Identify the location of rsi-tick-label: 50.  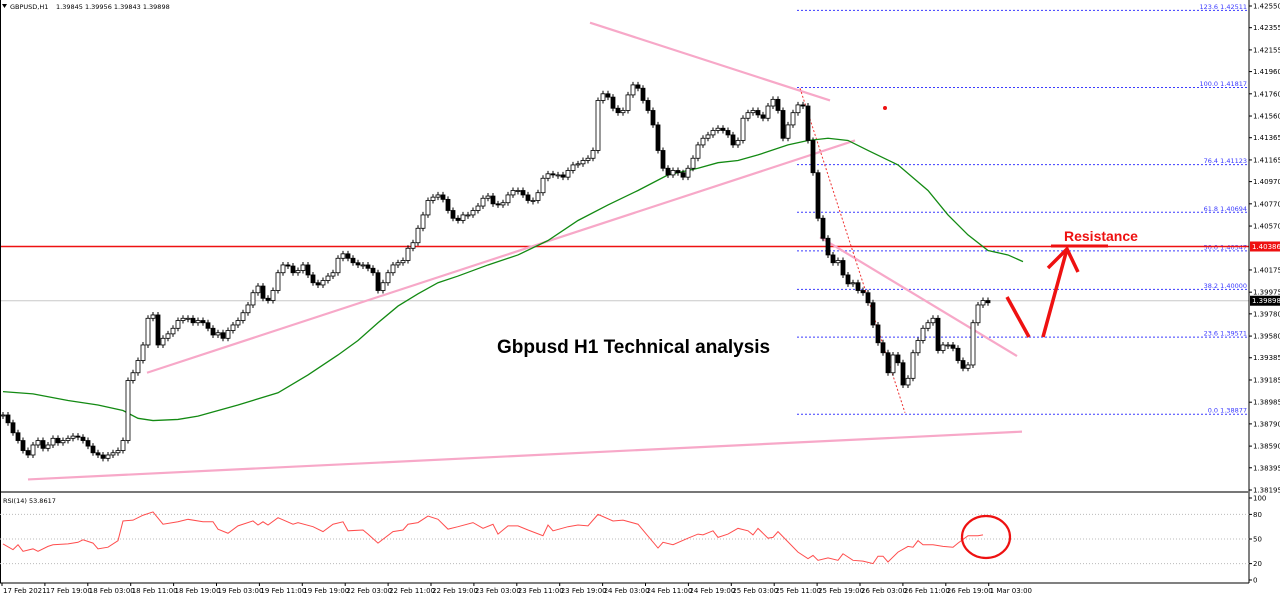
(1257, 540).